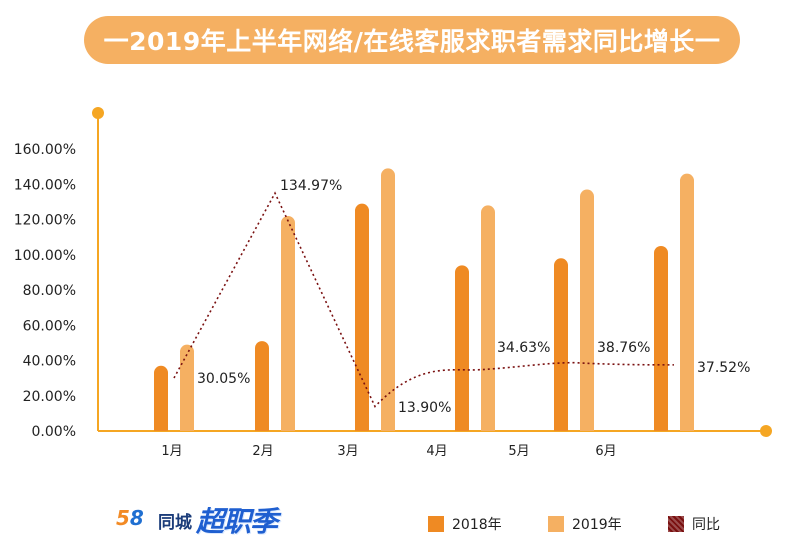  Describe the element at coordinates (347, 451) in the screenshot. I see `x-category-label: 3月` at that location.